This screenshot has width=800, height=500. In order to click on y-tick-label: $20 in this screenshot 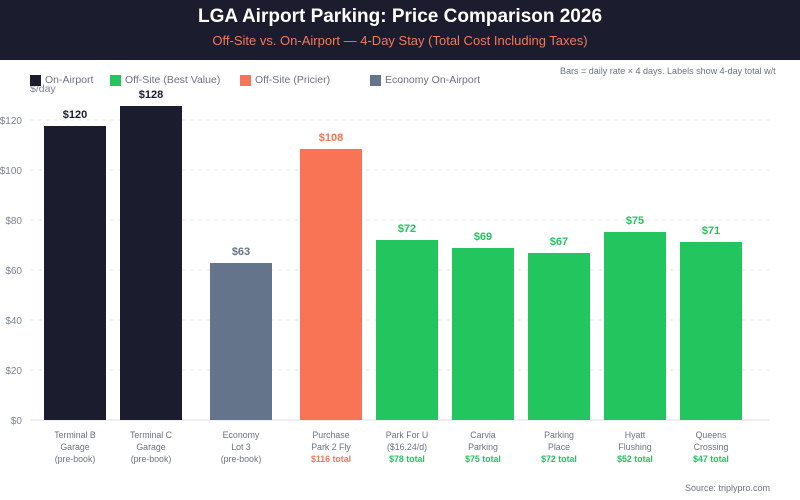, I will do `click(13, 371)`.